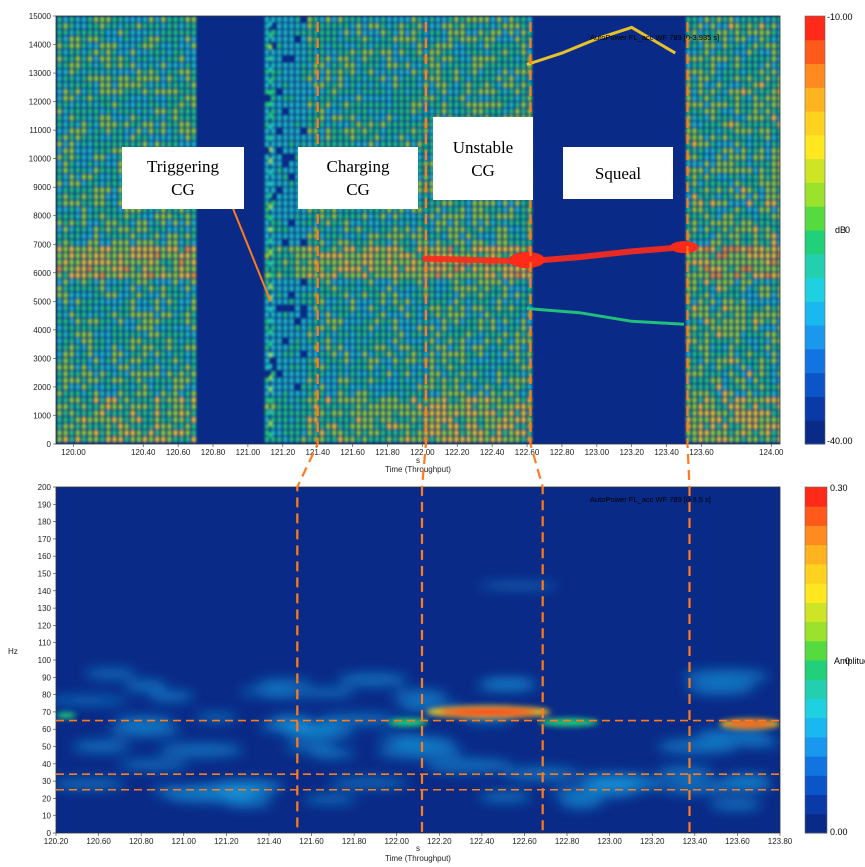 The width and height of the screenshot is (865, 867). I want to click on top-colorbar-max: -10.00, so click(840, 17).